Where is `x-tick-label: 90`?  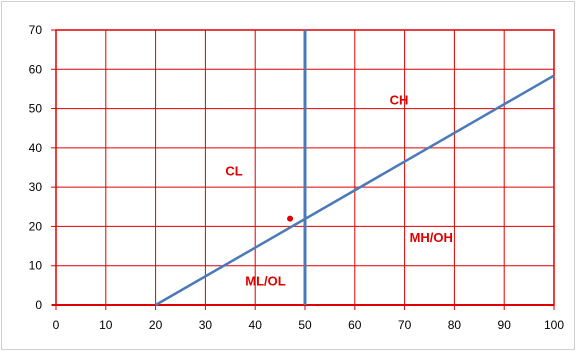 x-tick-label: 90 is located at coordinates (505, 325).